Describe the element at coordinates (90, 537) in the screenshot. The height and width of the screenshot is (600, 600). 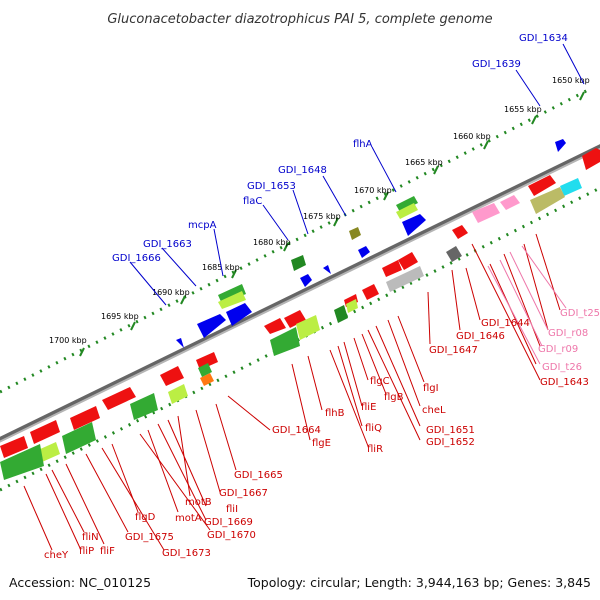
I see `gene-label: fliN` at that location.